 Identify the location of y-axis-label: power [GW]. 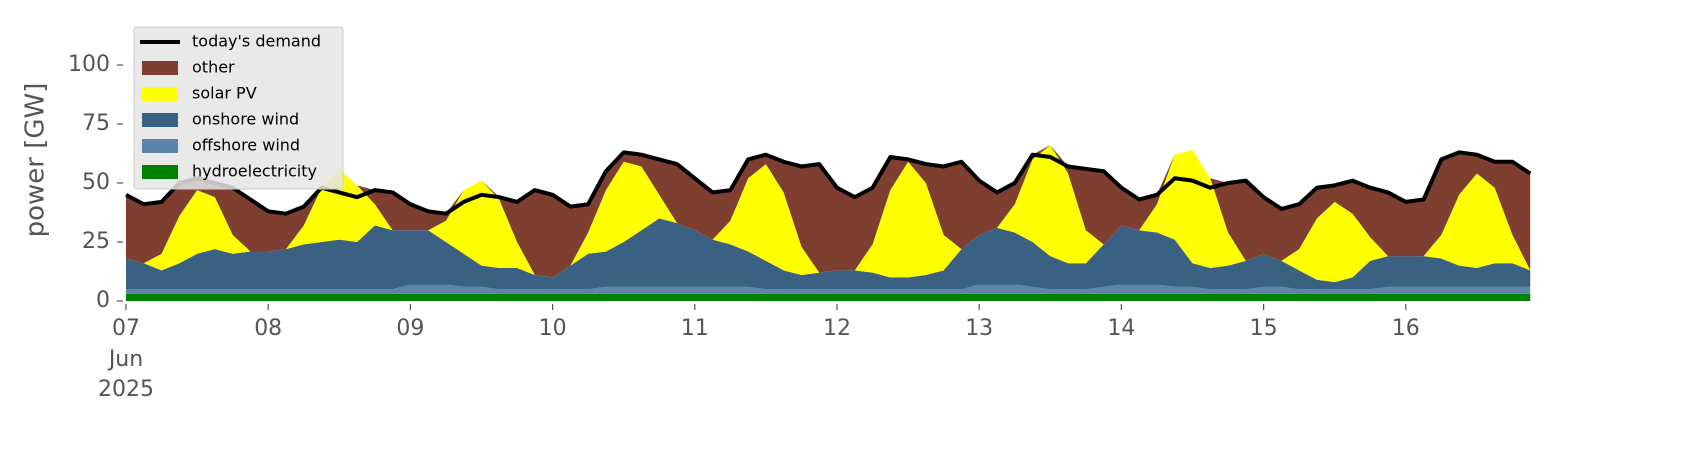
(36, 160).